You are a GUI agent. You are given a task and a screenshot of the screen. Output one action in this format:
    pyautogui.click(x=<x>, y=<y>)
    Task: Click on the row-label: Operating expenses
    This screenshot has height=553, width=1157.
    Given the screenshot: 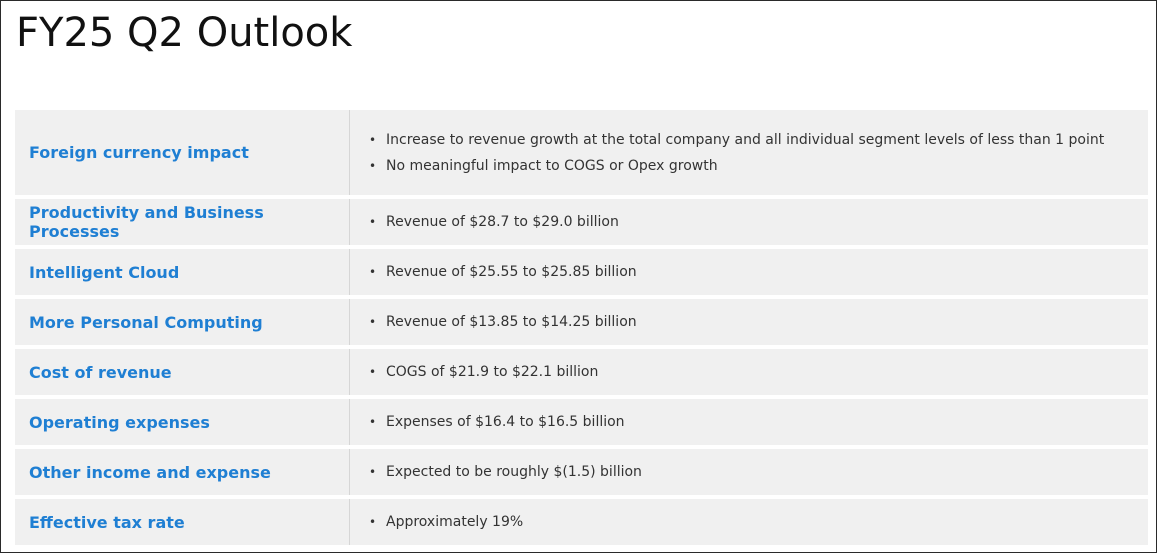 What is the action you would take?
    pyautogui.click(x=119, y=422)
    